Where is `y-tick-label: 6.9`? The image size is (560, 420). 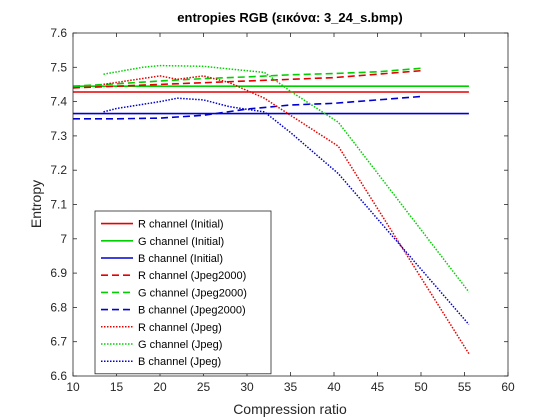 y-tick-label: 6.9 is located at coordinates (58, 273).